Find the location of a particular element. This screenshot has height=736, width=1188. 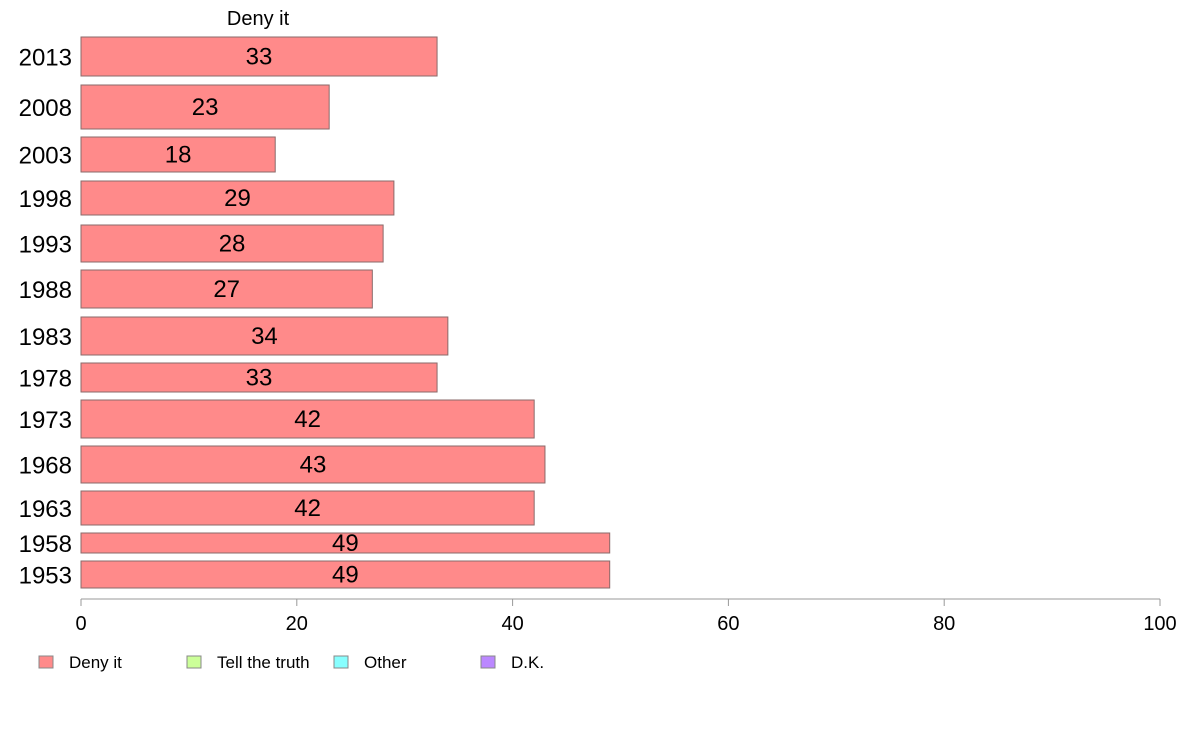

data-label-1978: 33 is located at coordinates (259, 378).